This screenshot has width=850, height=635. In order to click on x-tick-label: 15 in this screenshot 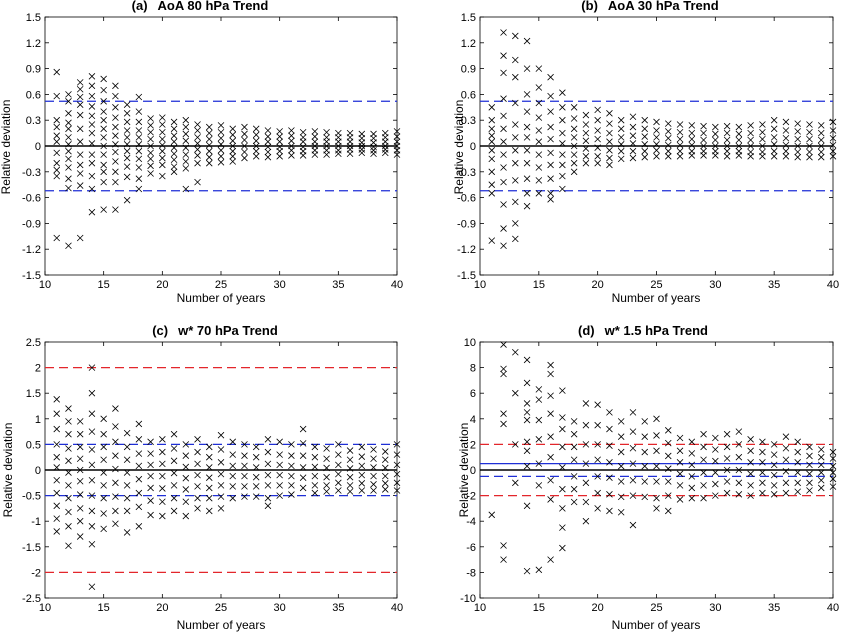, I will do `click(104, 285)`.